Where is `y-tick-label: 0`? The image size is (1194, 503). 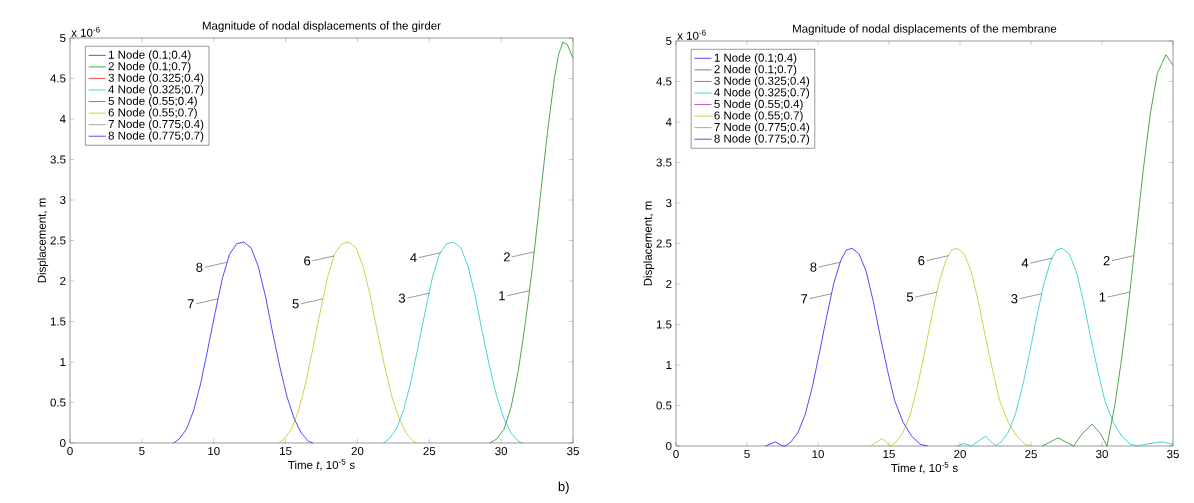
y-tick-label: 0 is located at coordinates (63, 443).